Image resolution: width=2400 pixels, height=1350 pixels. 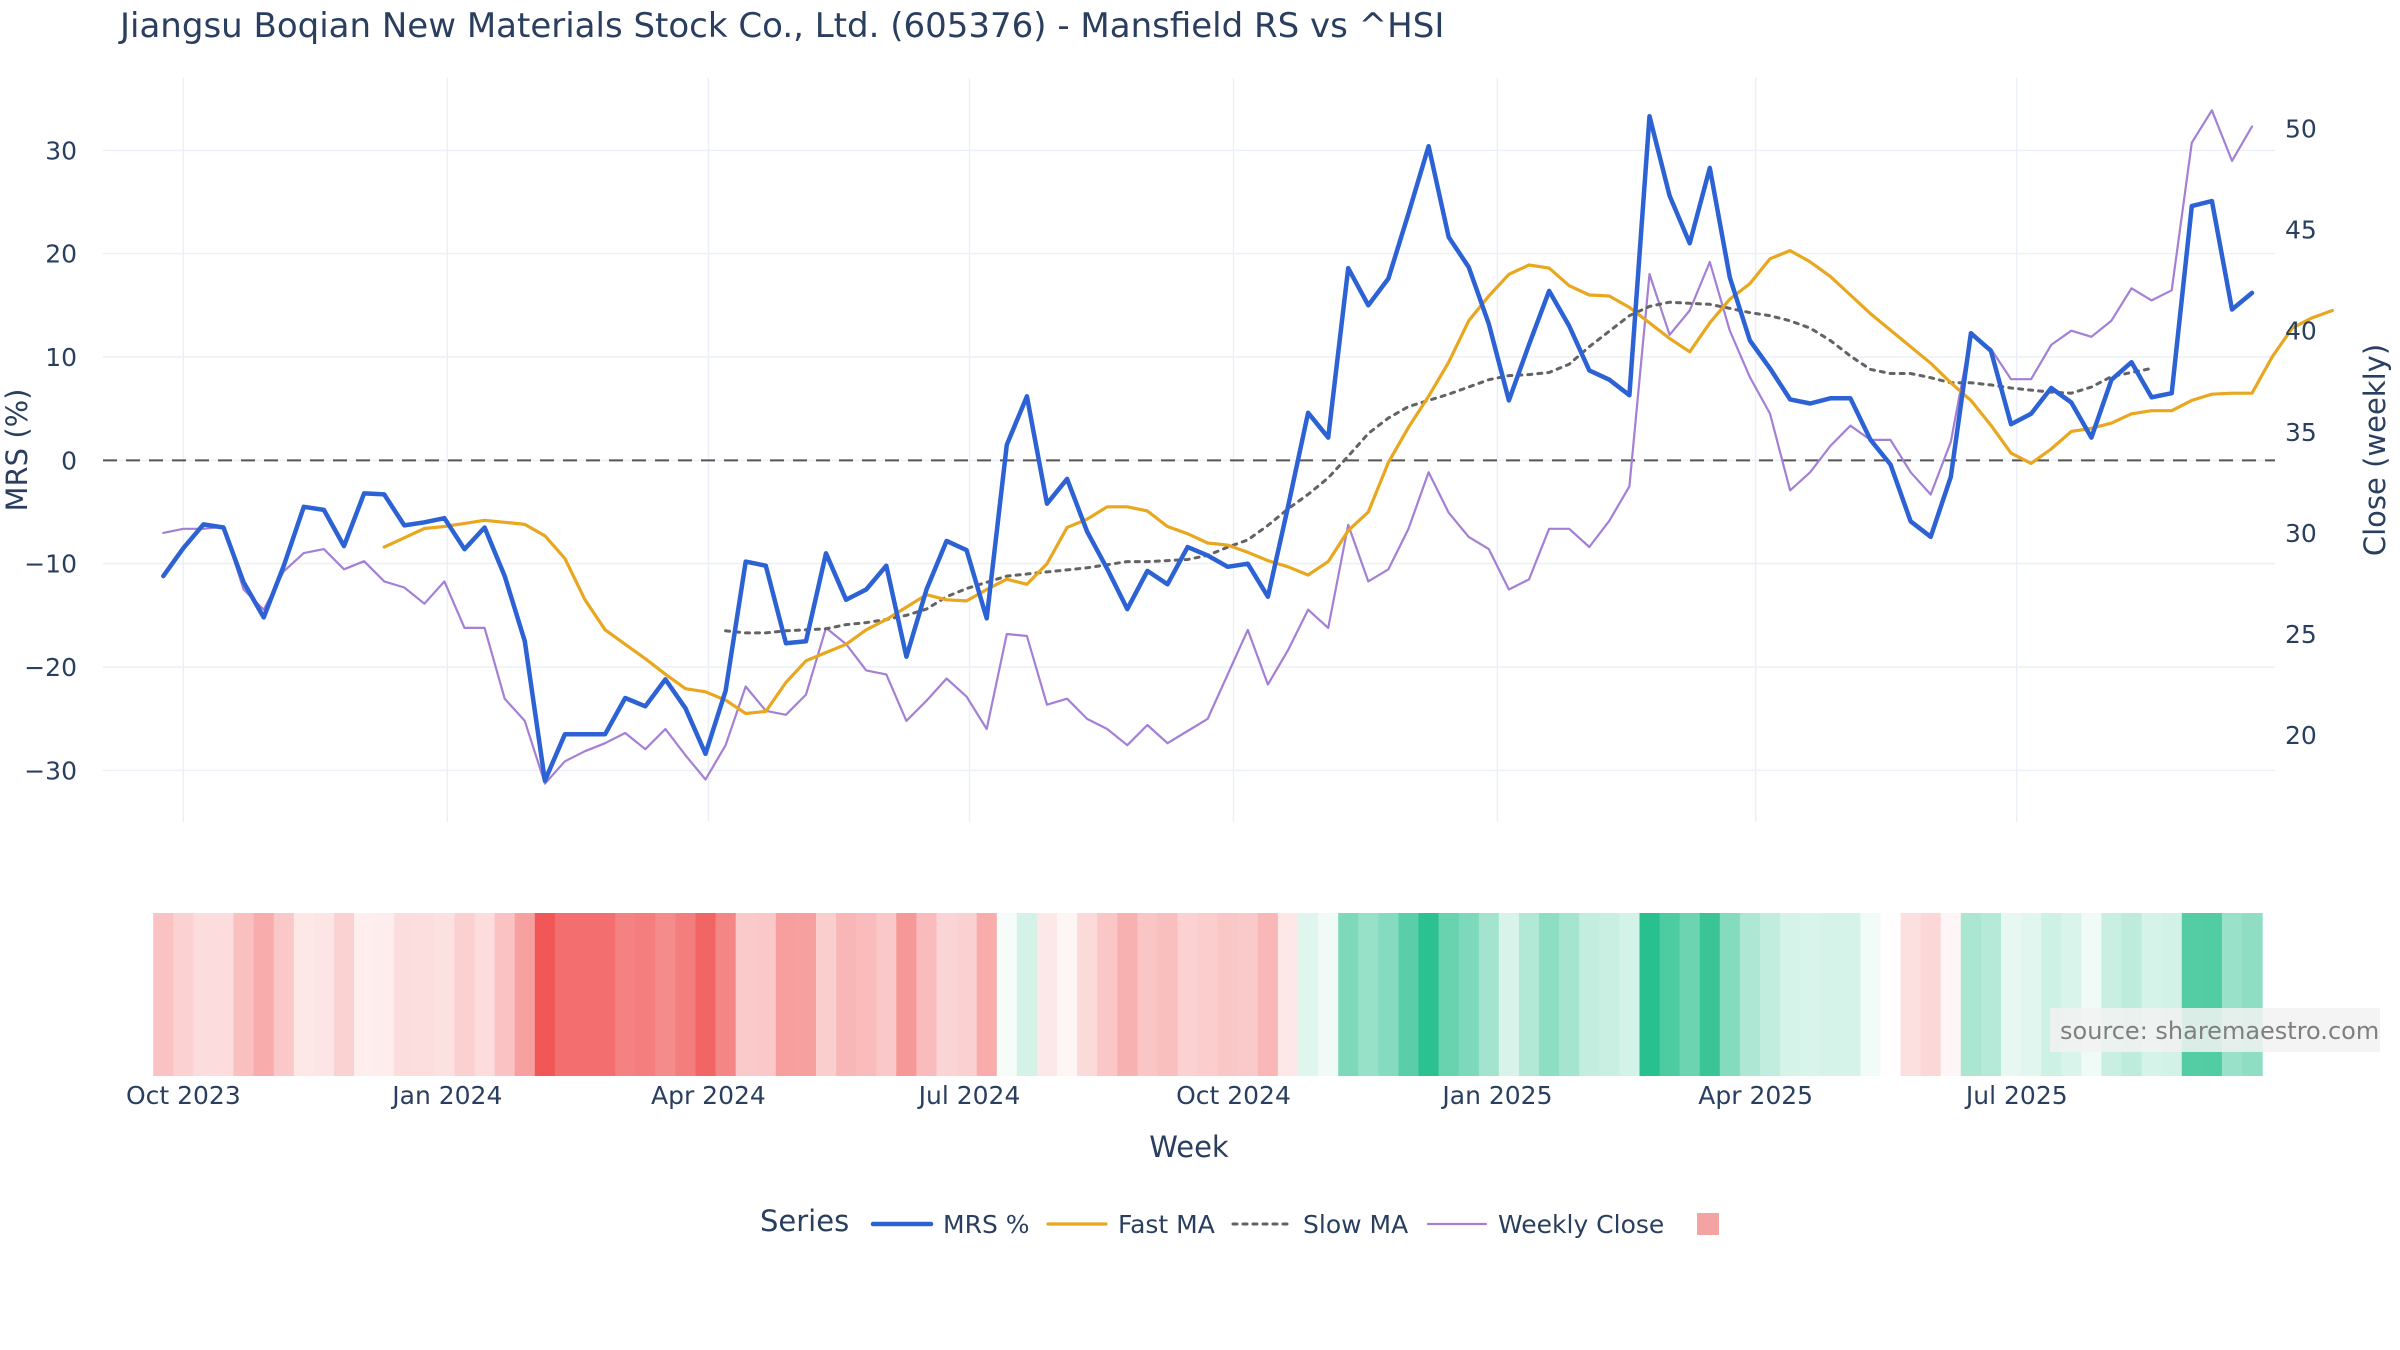 I want to click on x-tick-label: Jul 2025, so click(x=2016, y=1095).